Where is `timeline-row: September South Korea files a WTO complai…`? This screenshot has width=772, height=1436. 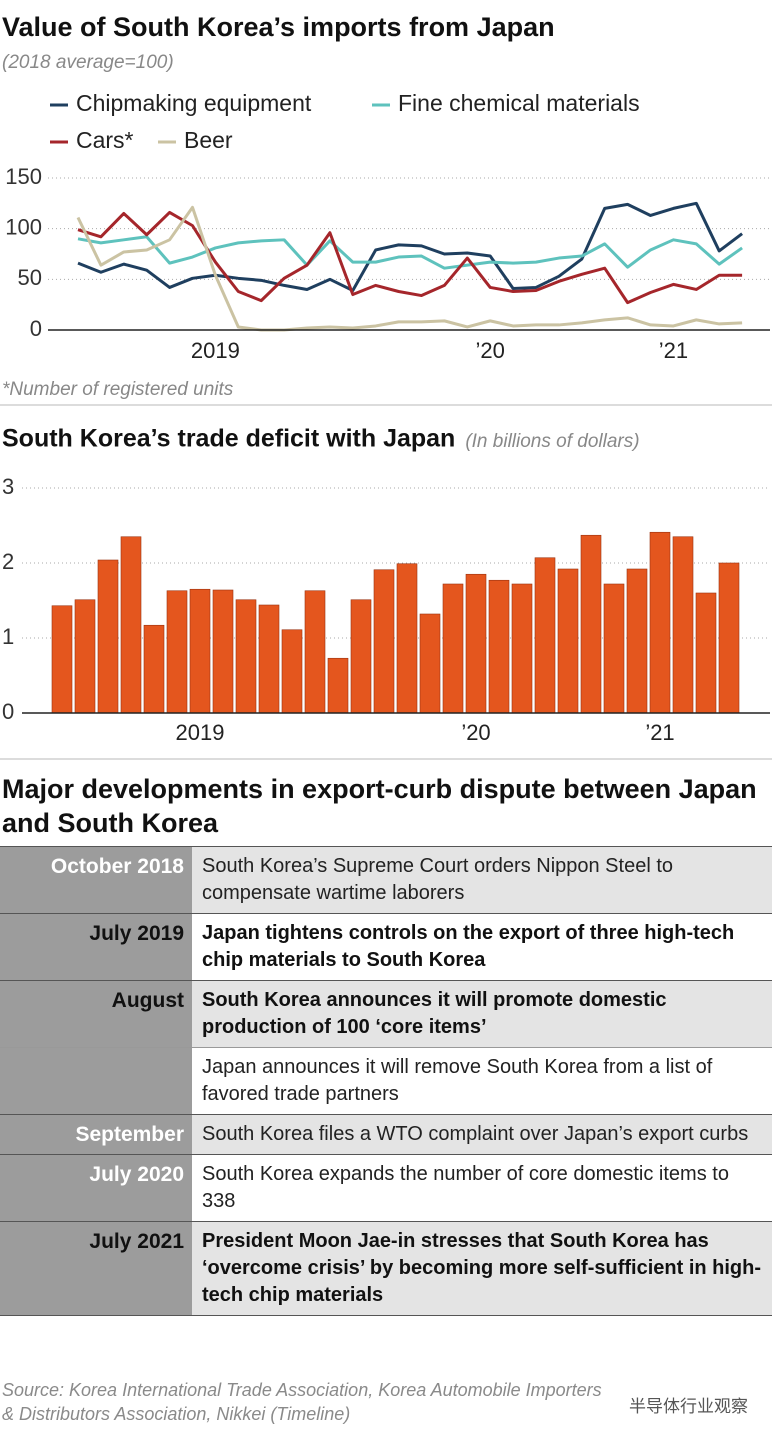 timeline-row: September South Korea files a WTO complai… is located at coordinates (386, 1134).